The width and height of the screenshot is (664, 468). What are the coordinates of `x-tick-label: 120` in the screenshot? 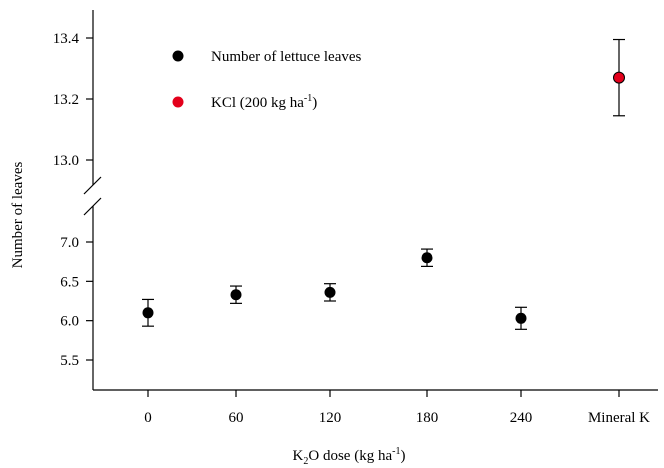 It's located at (330, 418).